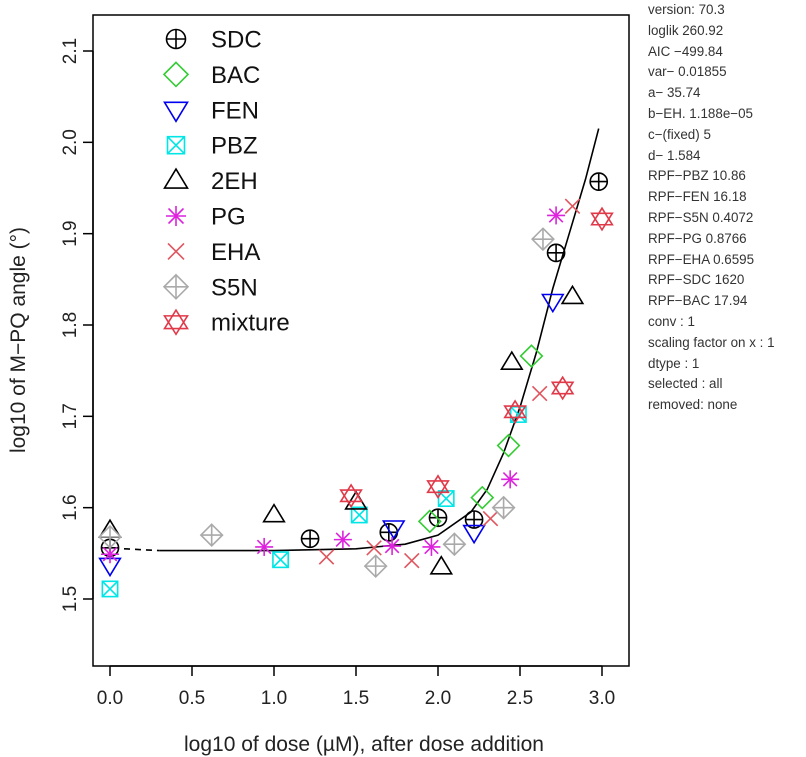  I want to click on legend-item-sdc: SDC, so click(213, 40).